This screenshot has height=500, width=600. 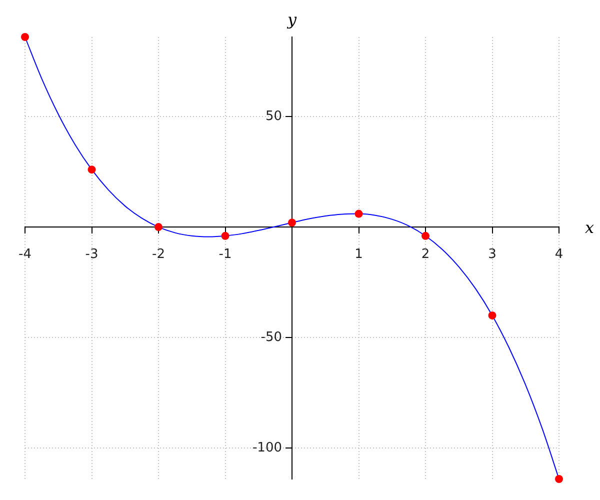 What do you see at coordinates (492, 254) in the screenshot?
I see `x-tick-label: 3` at bounding box center [492, 254].